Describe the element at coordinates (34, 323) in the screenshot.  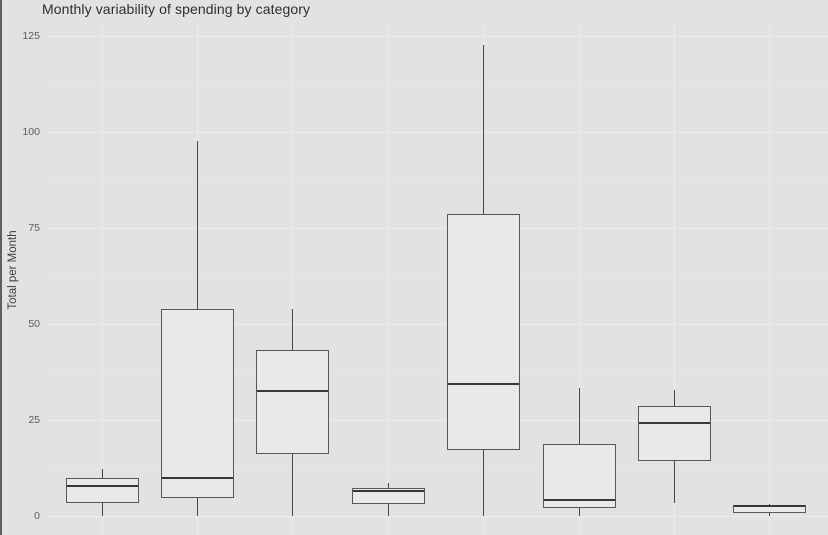
I see `y-tick-label: 50` at that location.